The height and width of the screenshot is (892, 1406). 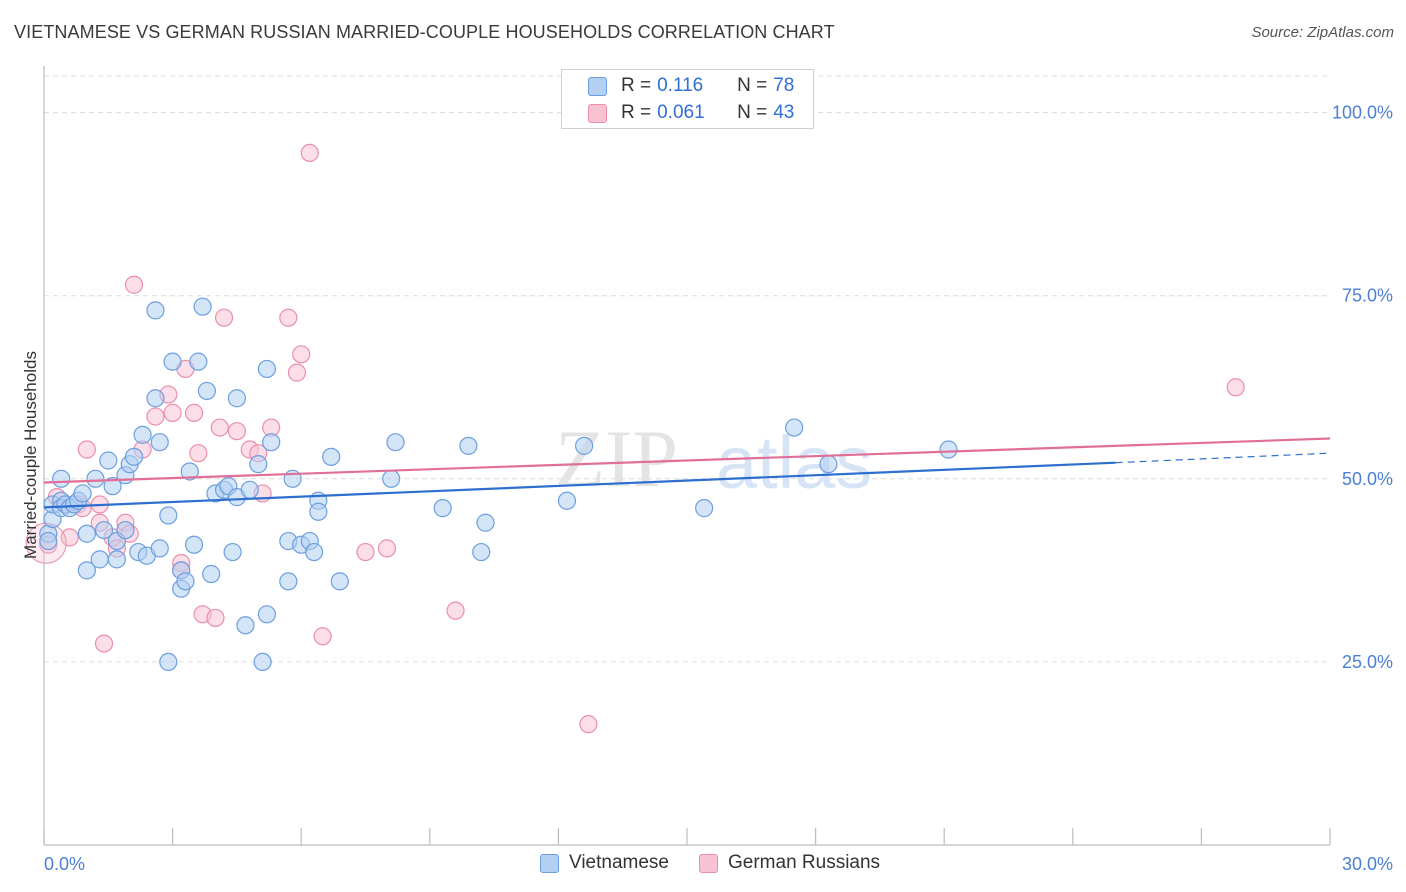 What do you see at coordinates (1367, 864) in the screenshot?
I see `x-tick-label: 30.0%` at bounding box center [1367, 864].